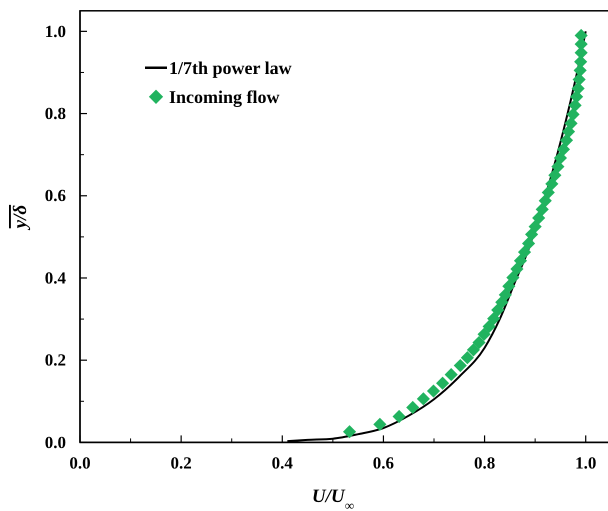 Image resolution: width=608 pixels, height=511 pixels. I want to click on legend-label: Incoming flow, so click(224, 96).